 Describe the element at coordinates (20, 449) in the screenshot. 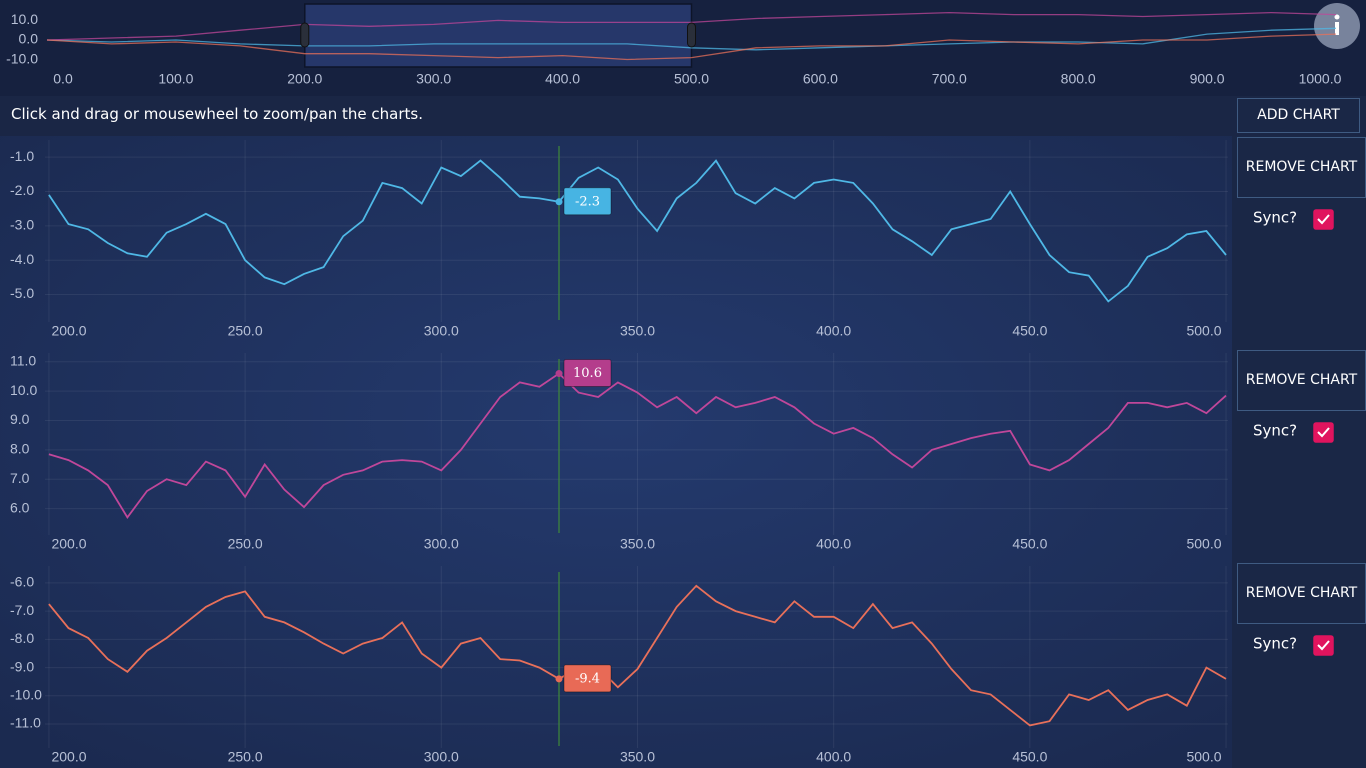

I see `y-tick-label: 8.0` at that location.